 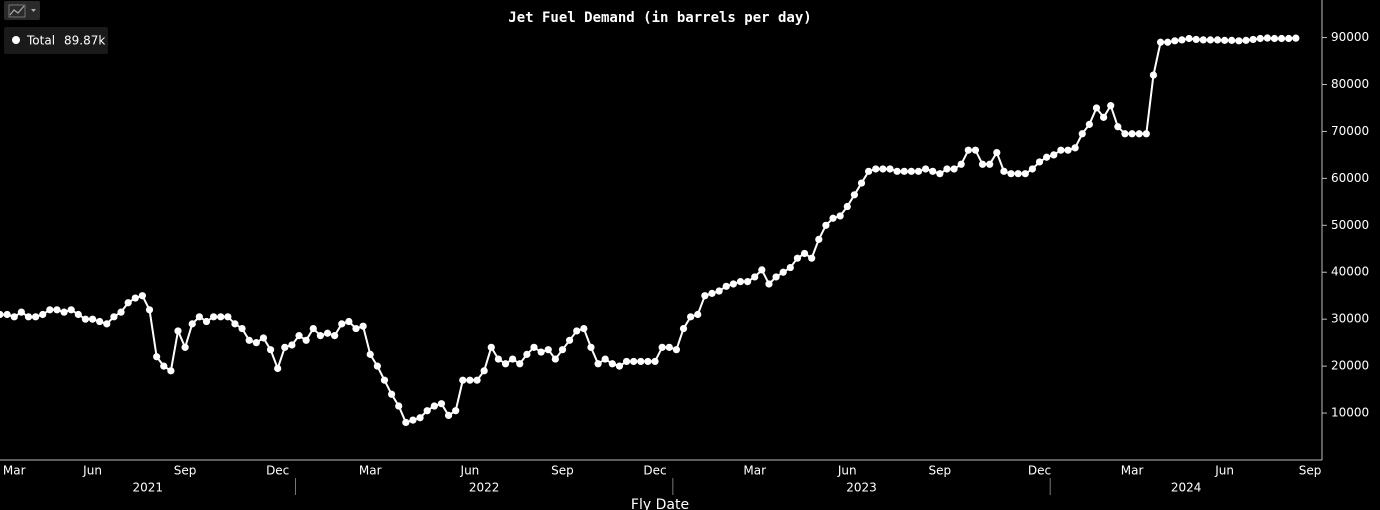 What do you see at coordinates (1350, 272) in the screenshot?
I see `y-tick-label: 40000` at bounding box center [1350, 272].